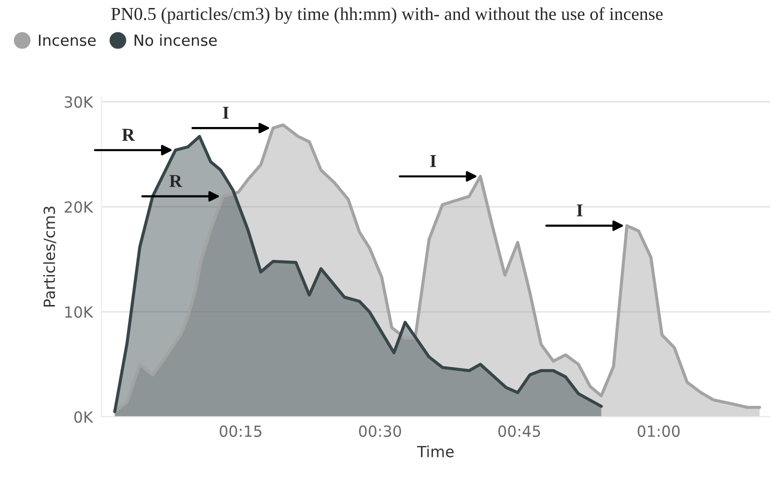  I want to click on x-tick-label: 01:00, so click(659, 431).